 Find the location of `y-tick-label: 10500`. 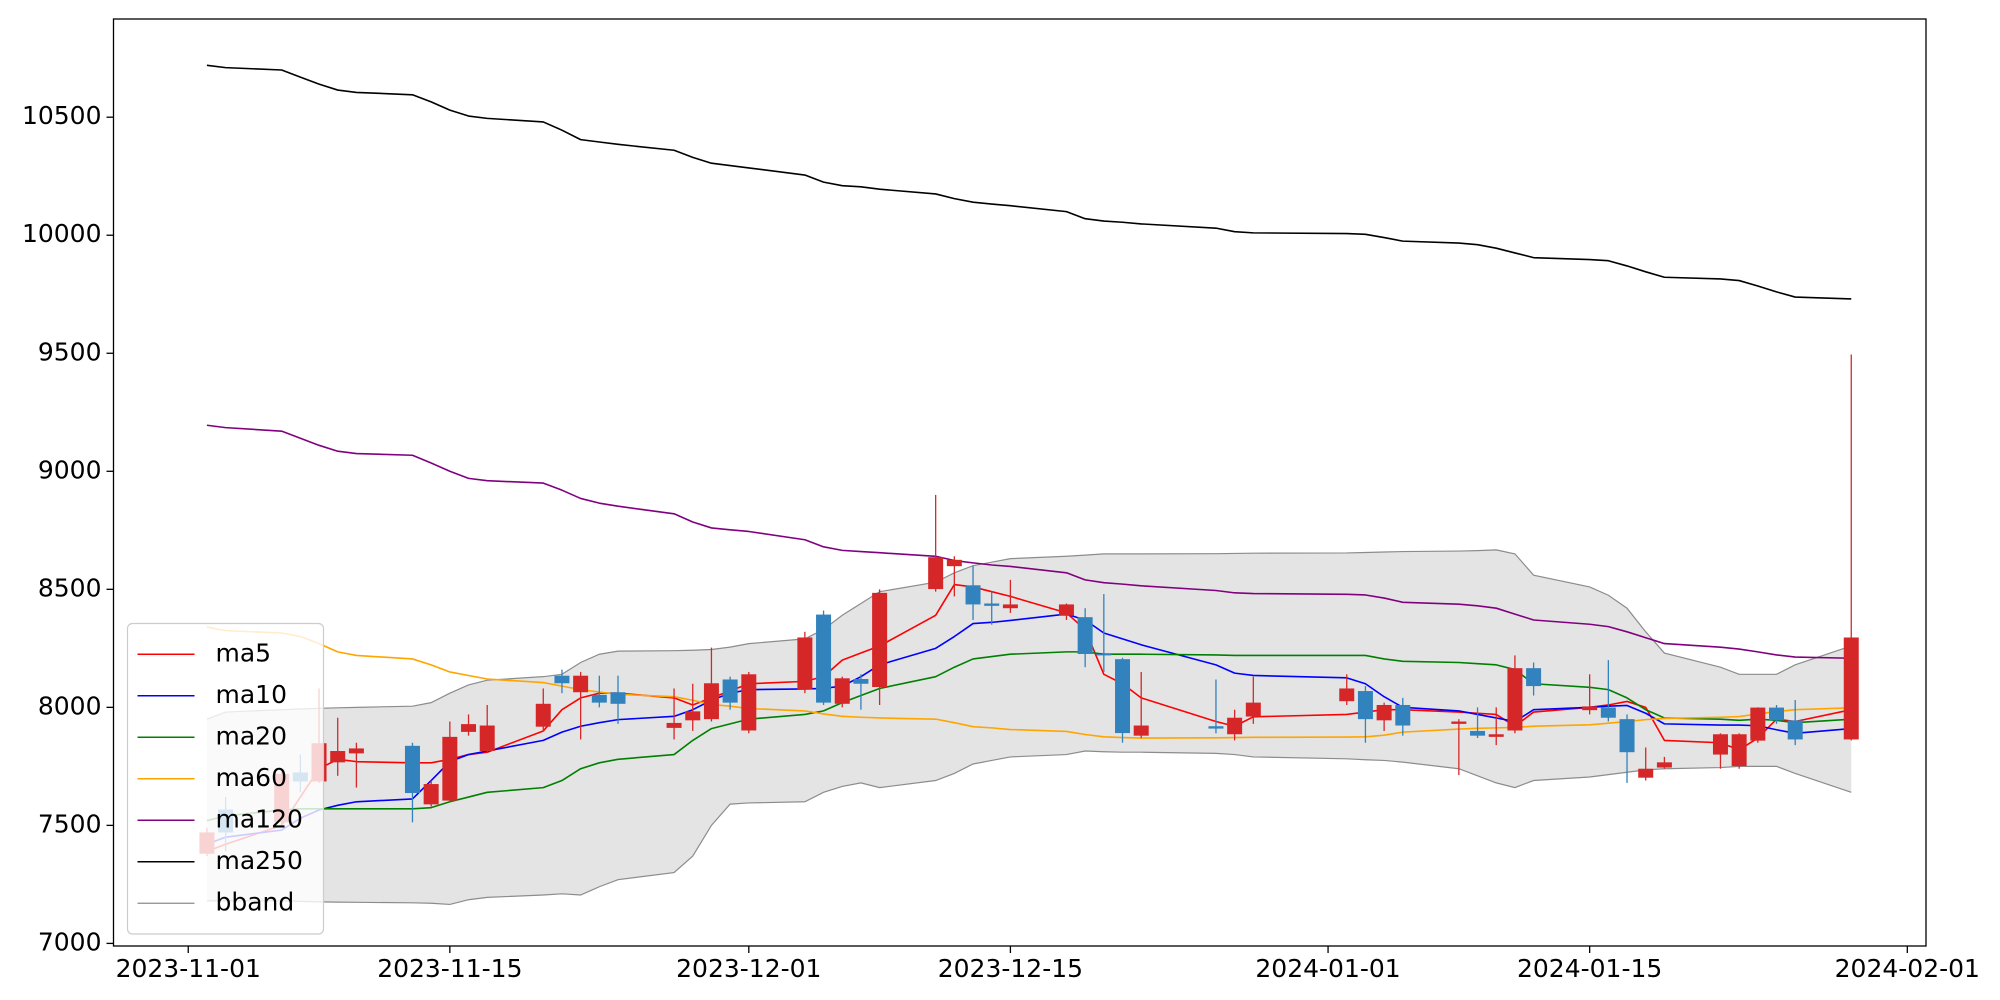

y-tick-label: 10500 is located at coordinates (62, 115).